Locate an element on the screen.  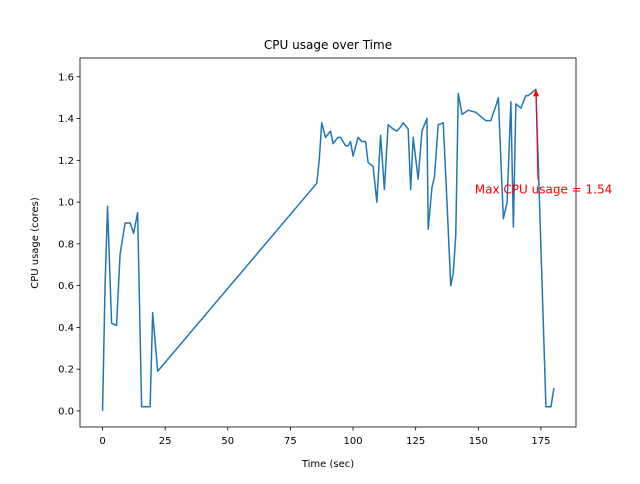
y-tick-label: 1.4 is located at coordinates (66, 119).